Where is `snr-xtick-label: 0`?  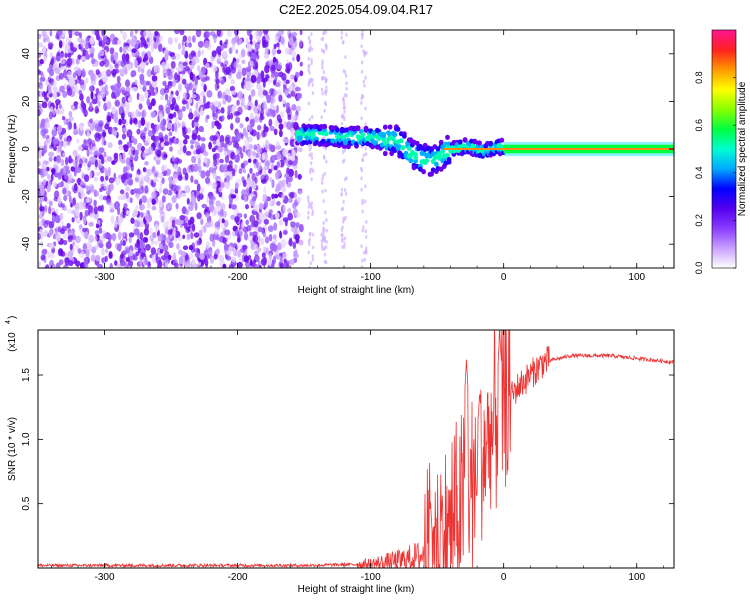 snr-xtick-label: 0 is located at coordinates (504, 577).